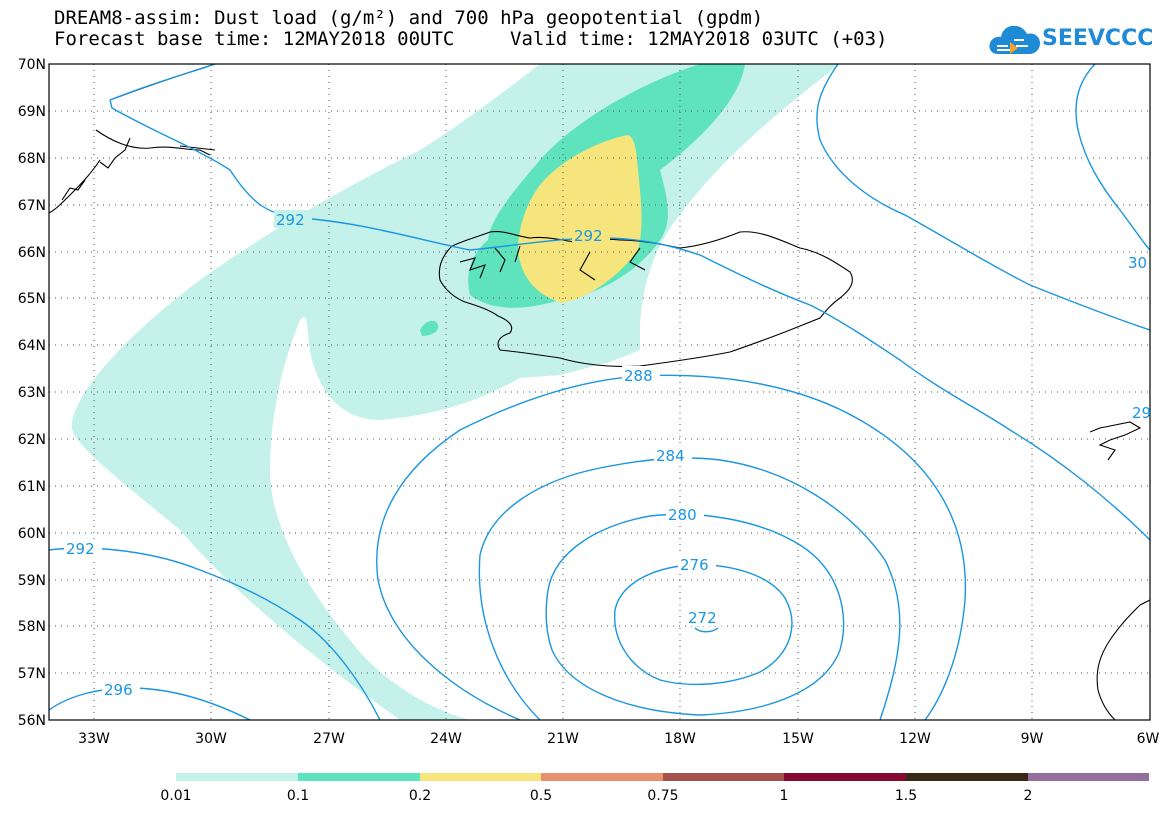 Image resolution: width=1175 pixels, height=815 pixels. What do you see at coordinates (446, 739) in the screenshot?
I see `lon-label: 24W` at bounding box center [446, 739].